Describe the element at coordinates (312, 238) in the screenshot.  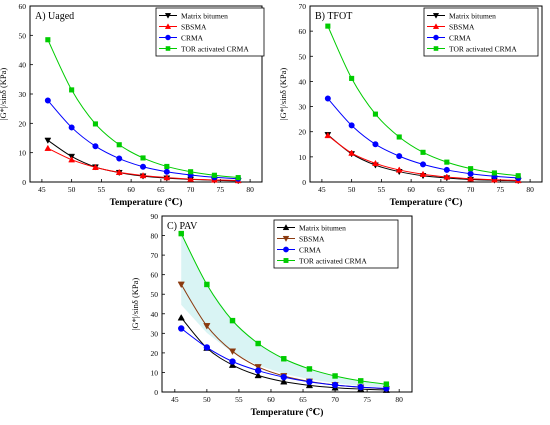
I see `legend-label: SBSMA` at that location.